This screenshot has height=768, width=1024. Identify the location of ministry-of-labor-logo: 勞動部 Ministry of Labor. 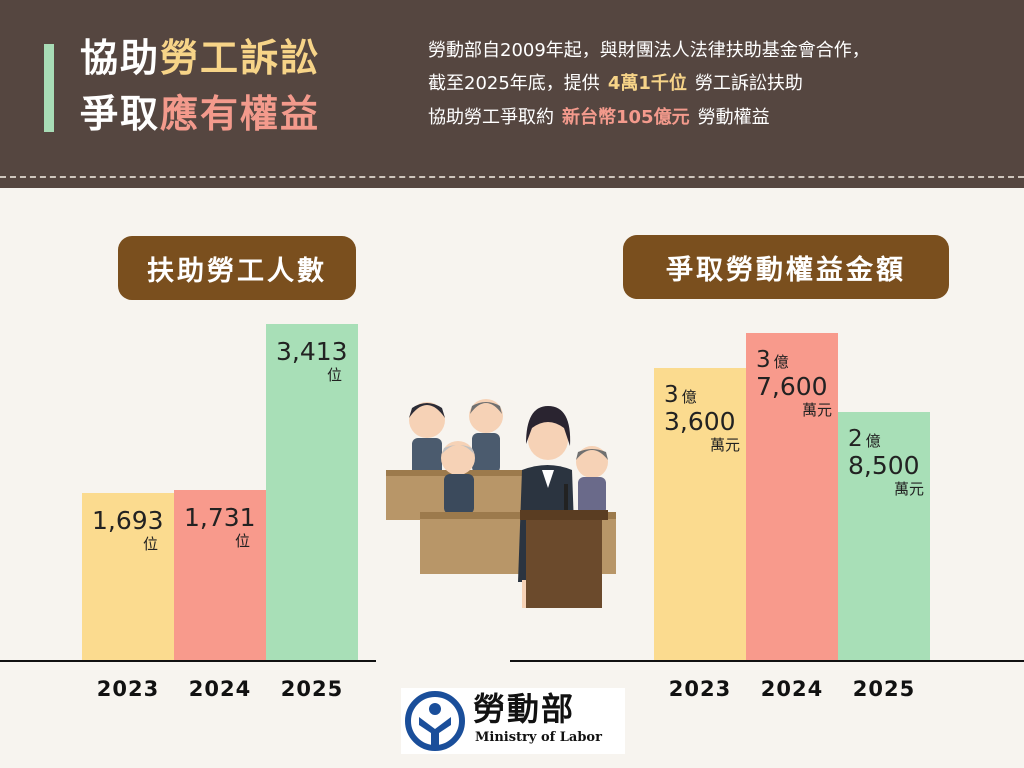
(513, 721).